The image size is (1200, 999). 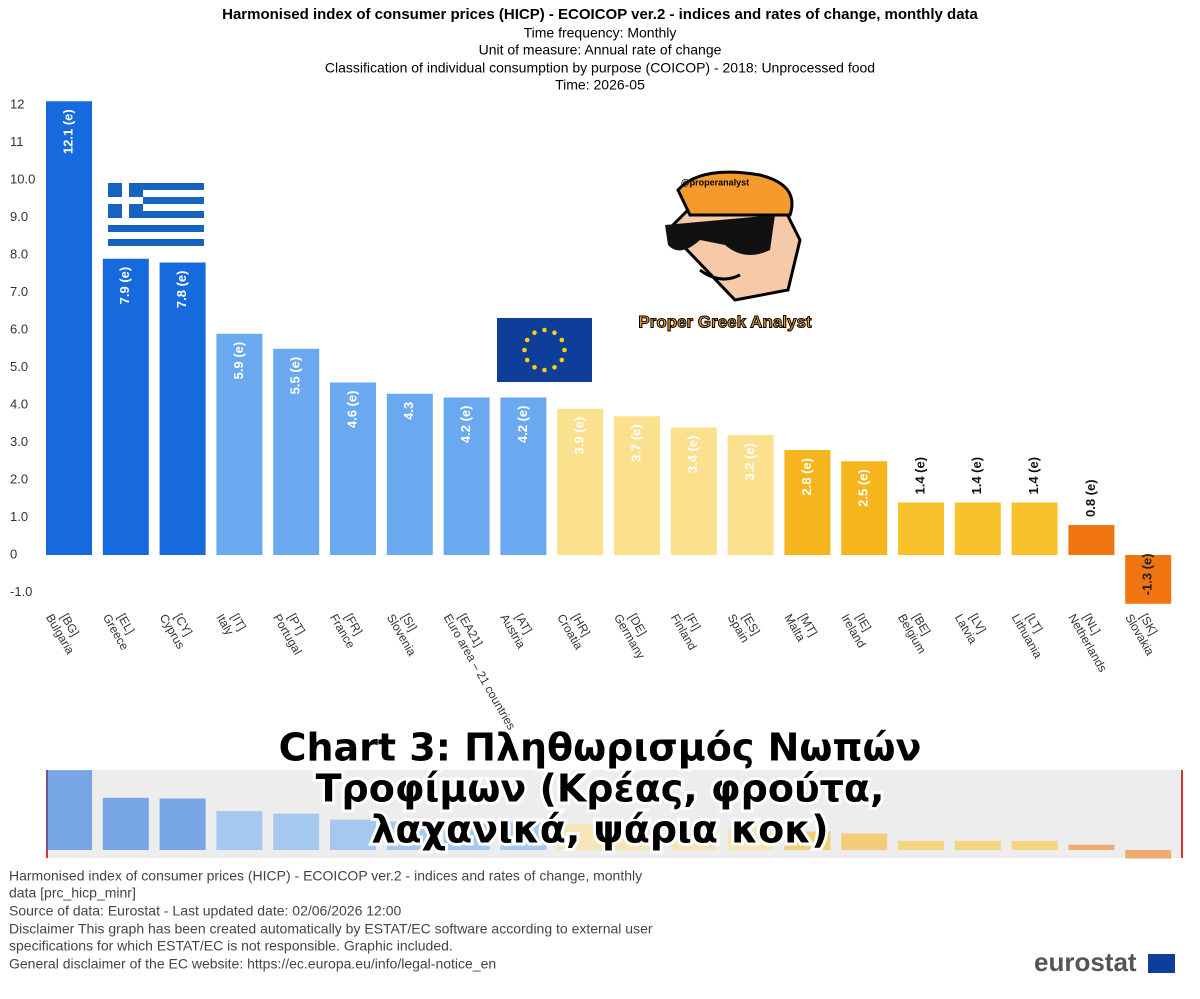 I want to click on y-tick-label: 4.0, so click(x=19, y=403).